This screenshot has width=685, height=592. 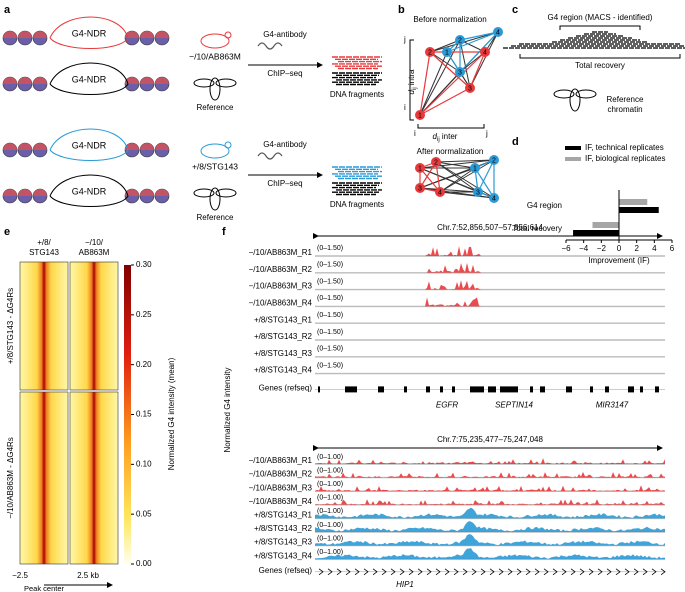 What do you see at coordinates (486, 133) in the screenshot?
I see `label: j` at bounding box center [486, 133].